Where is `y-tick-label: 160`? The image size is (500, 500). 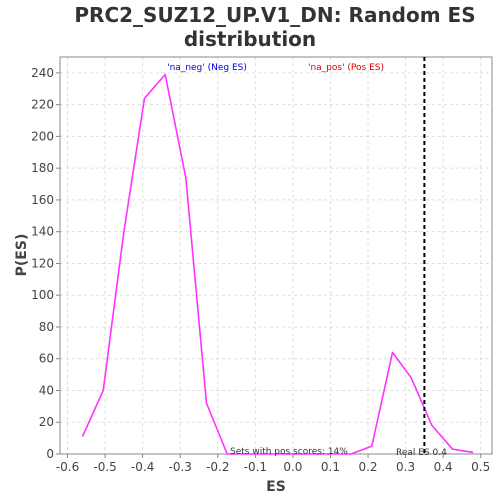 y-tick-label: 160 is located at coordinates (42, 200).